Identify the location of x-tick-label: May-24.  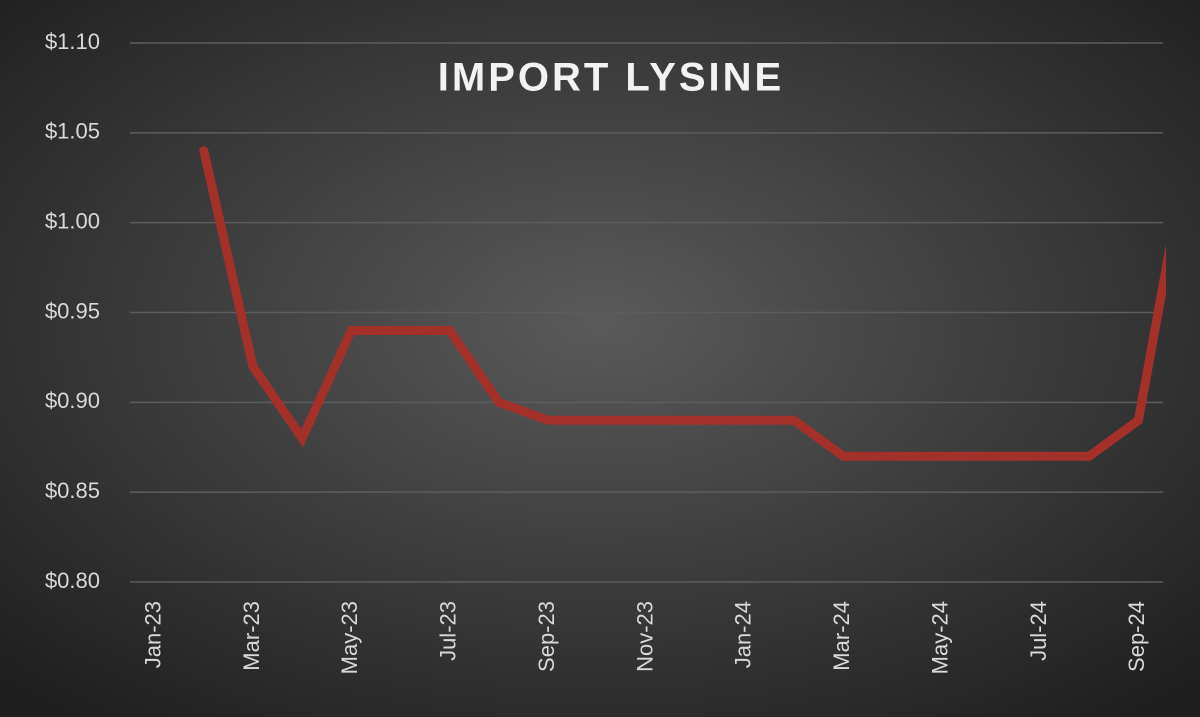
(939, 637).